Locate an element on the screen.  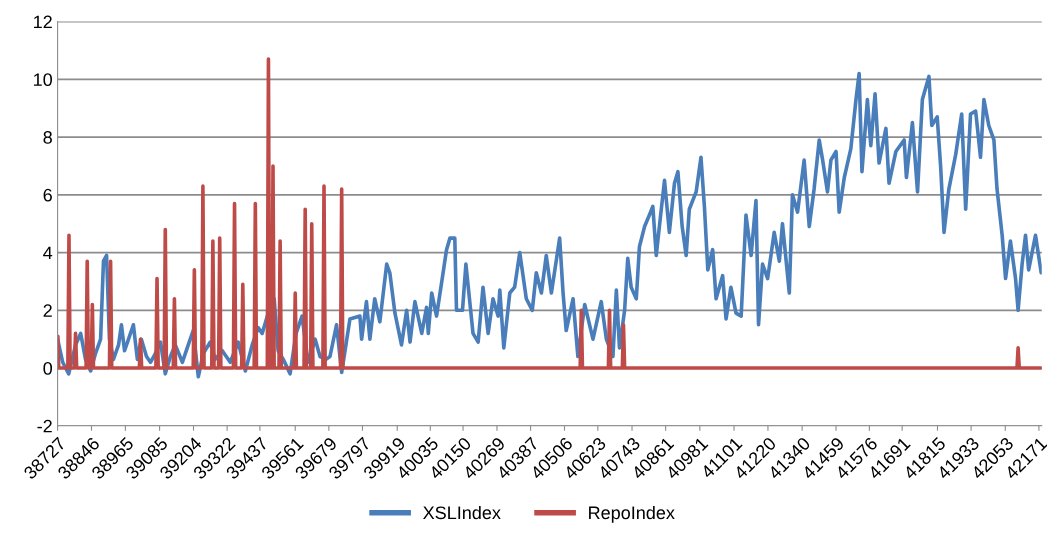
y-tick-label: 12 is located at coordinates (43, 22).